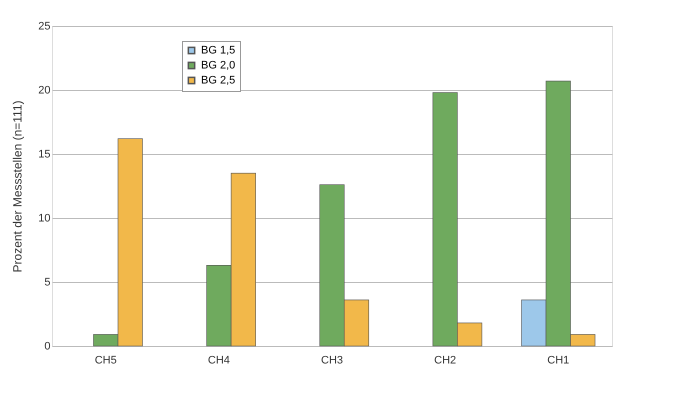 This screenshot has height=403, width=680. What do you see at coordinates (218, 66) in the screenshot?
I see `legend-label: BG 2,0` at bounding box center [218, 66].